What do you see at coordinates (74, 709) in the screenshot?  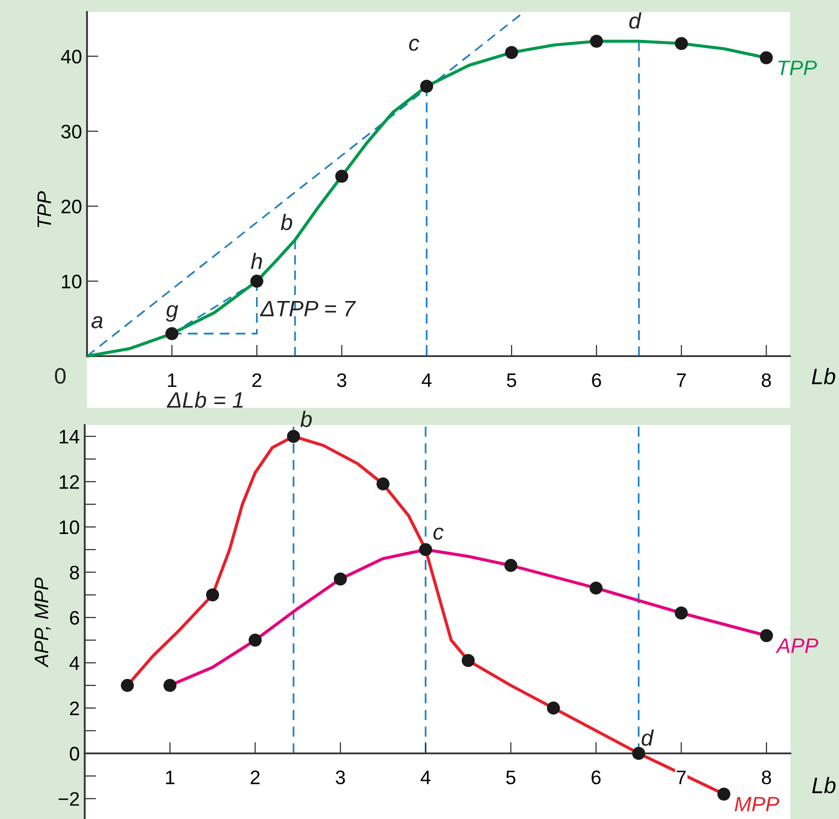 I see `y-tick-label: 2` at bounding box center [74, 709].